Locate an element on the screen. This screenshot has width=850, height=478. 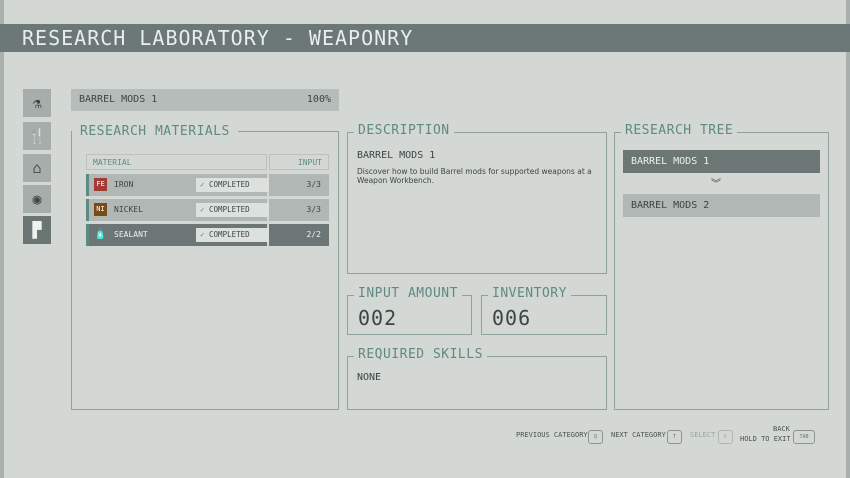
project-name: BARREL MODS 1 is located at coordinates (118, 99).